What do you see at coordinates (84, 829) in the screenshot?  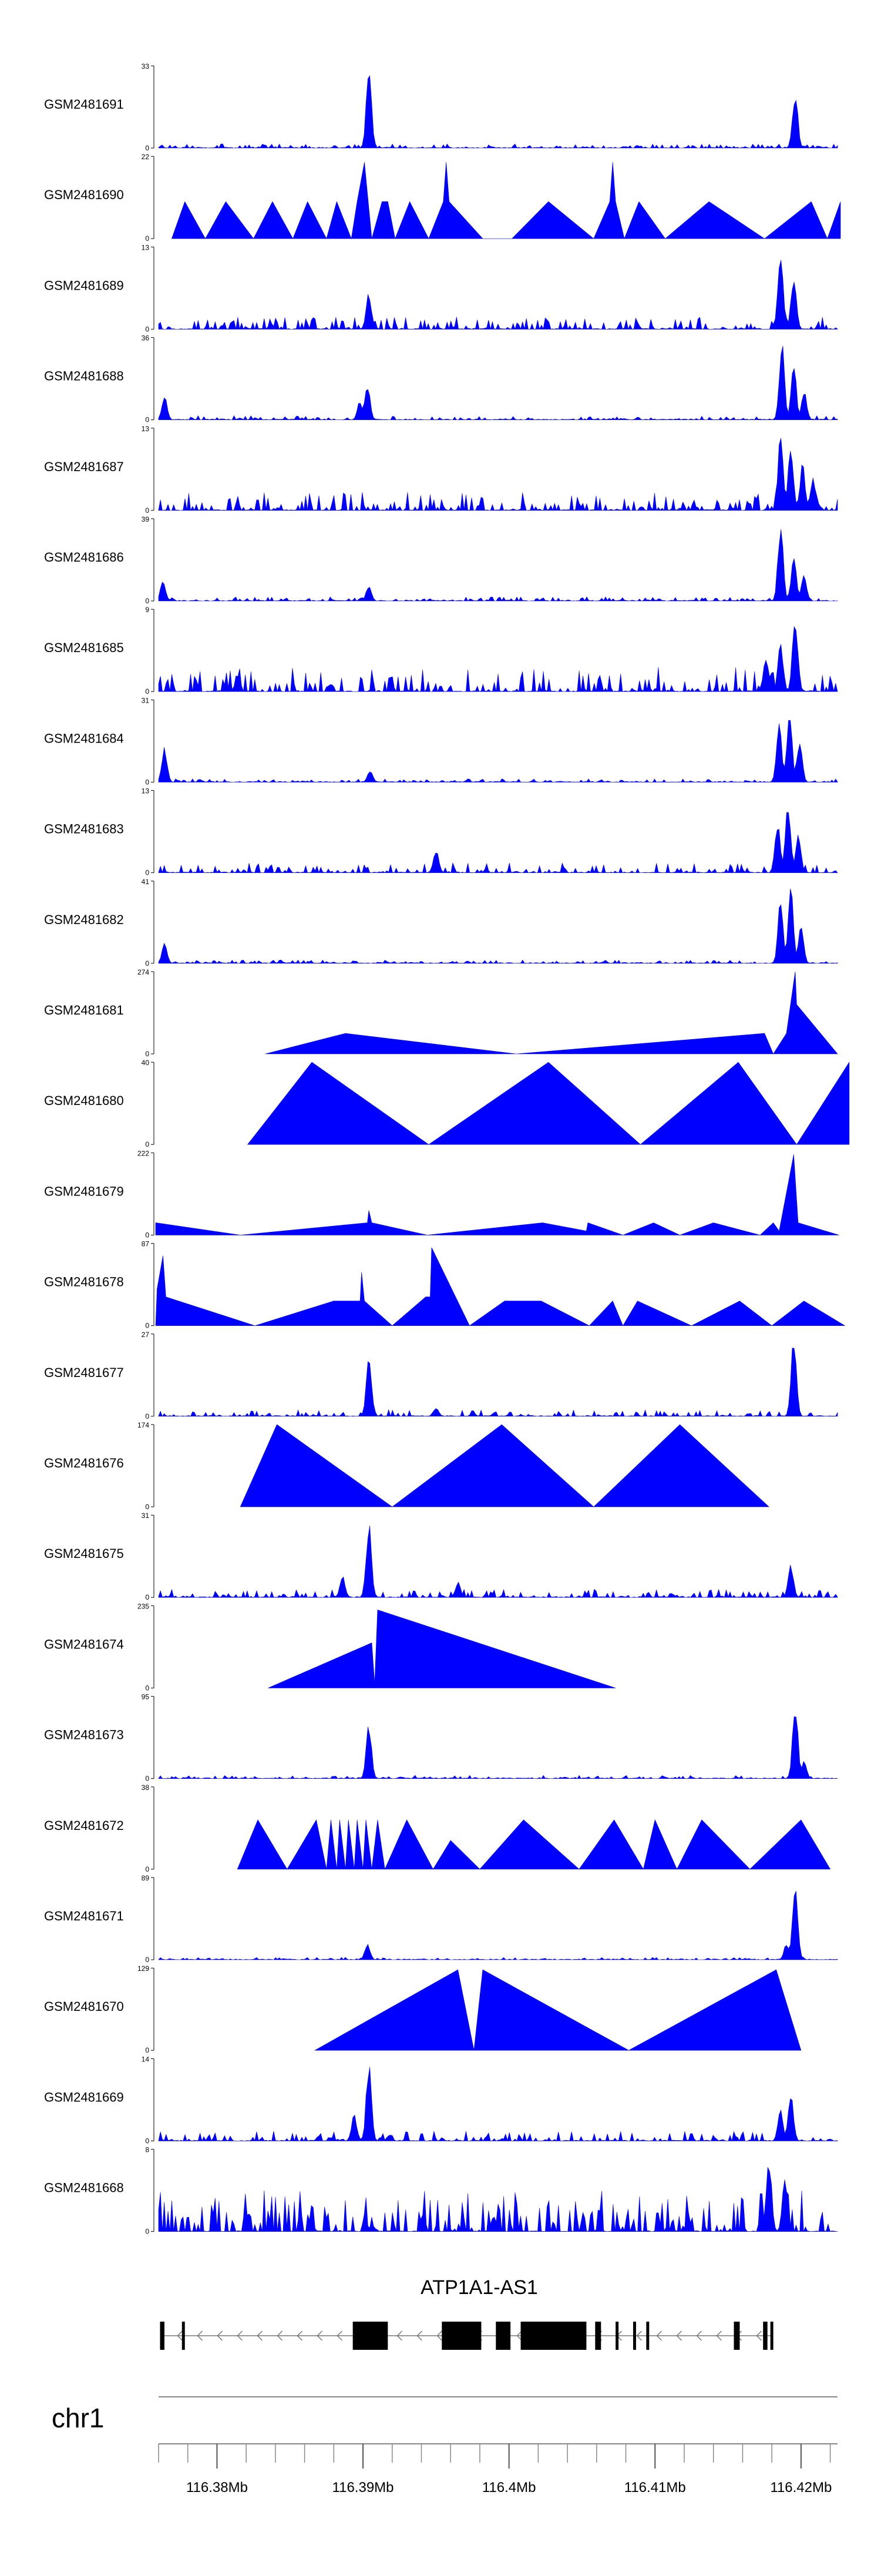 I see `track-label: GSM2481683` at bounding box center [84, 829].